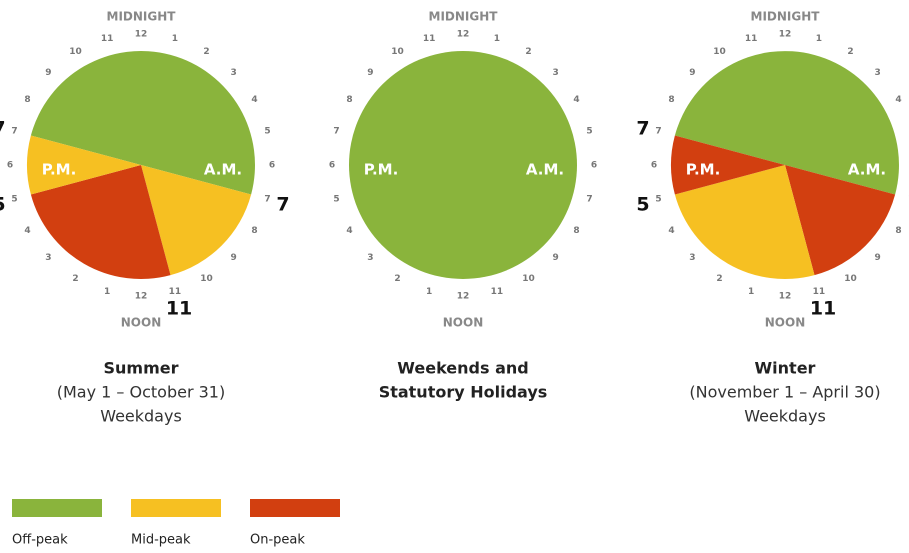 This screenshot has height=553, width=909. I want to click on clock-detail: Weekdays, so click(141, 416).